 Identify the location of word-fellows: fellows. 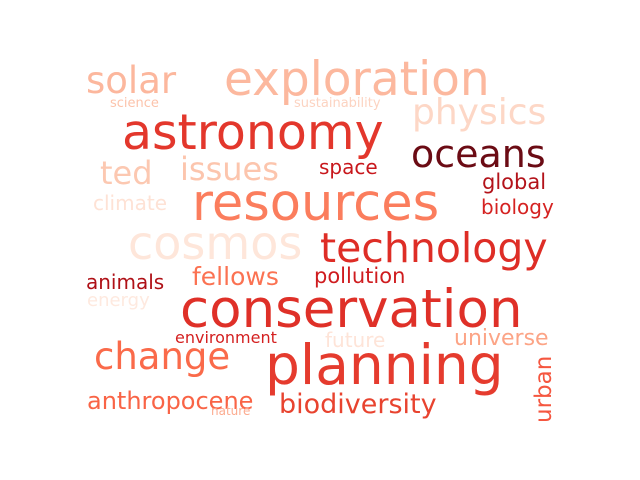
(235, 276).